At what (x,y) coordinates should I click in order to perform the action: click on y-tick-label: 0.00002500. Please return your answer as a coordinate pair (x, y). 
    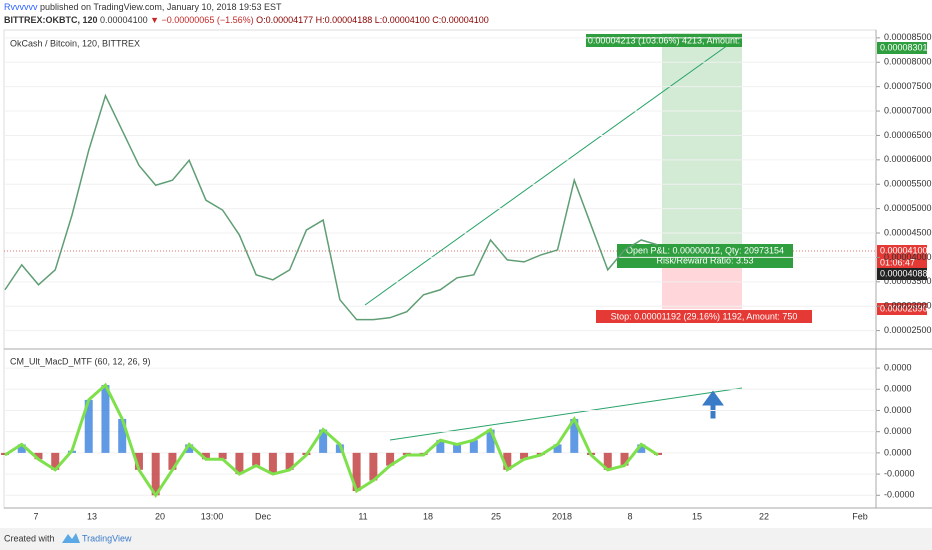
    Looking at the image, I should click on (908, 330).